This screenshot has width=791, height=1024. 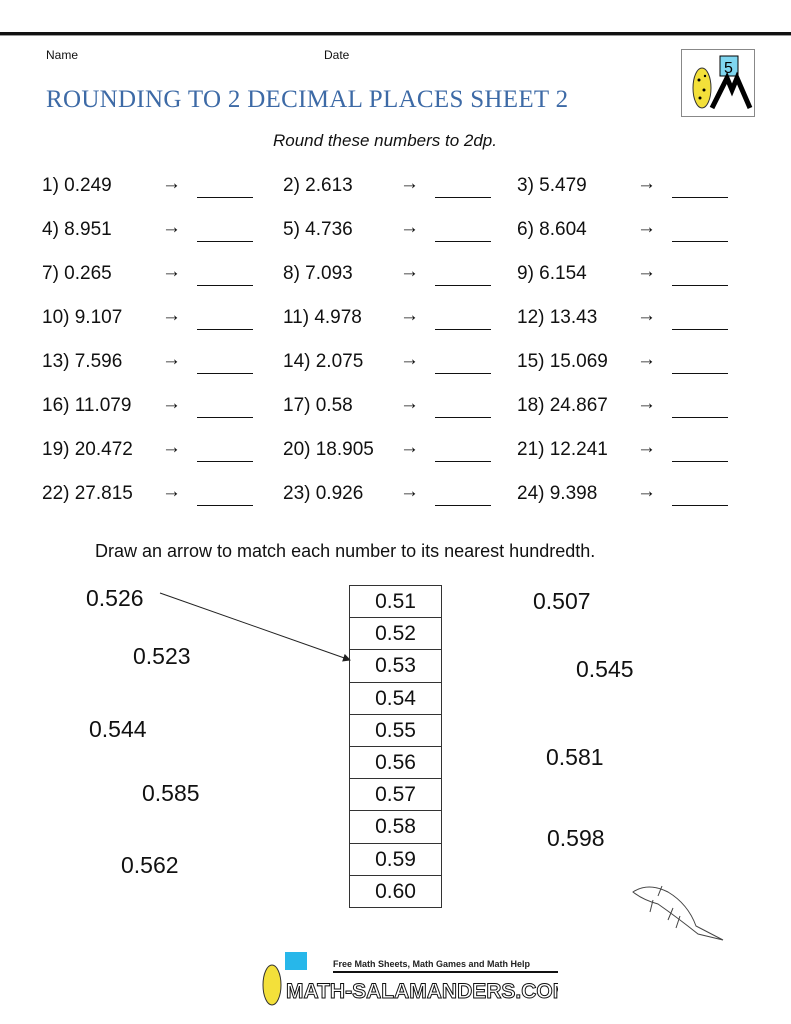 I want to click on right-number: 0.545, so click(x=605, y=669).